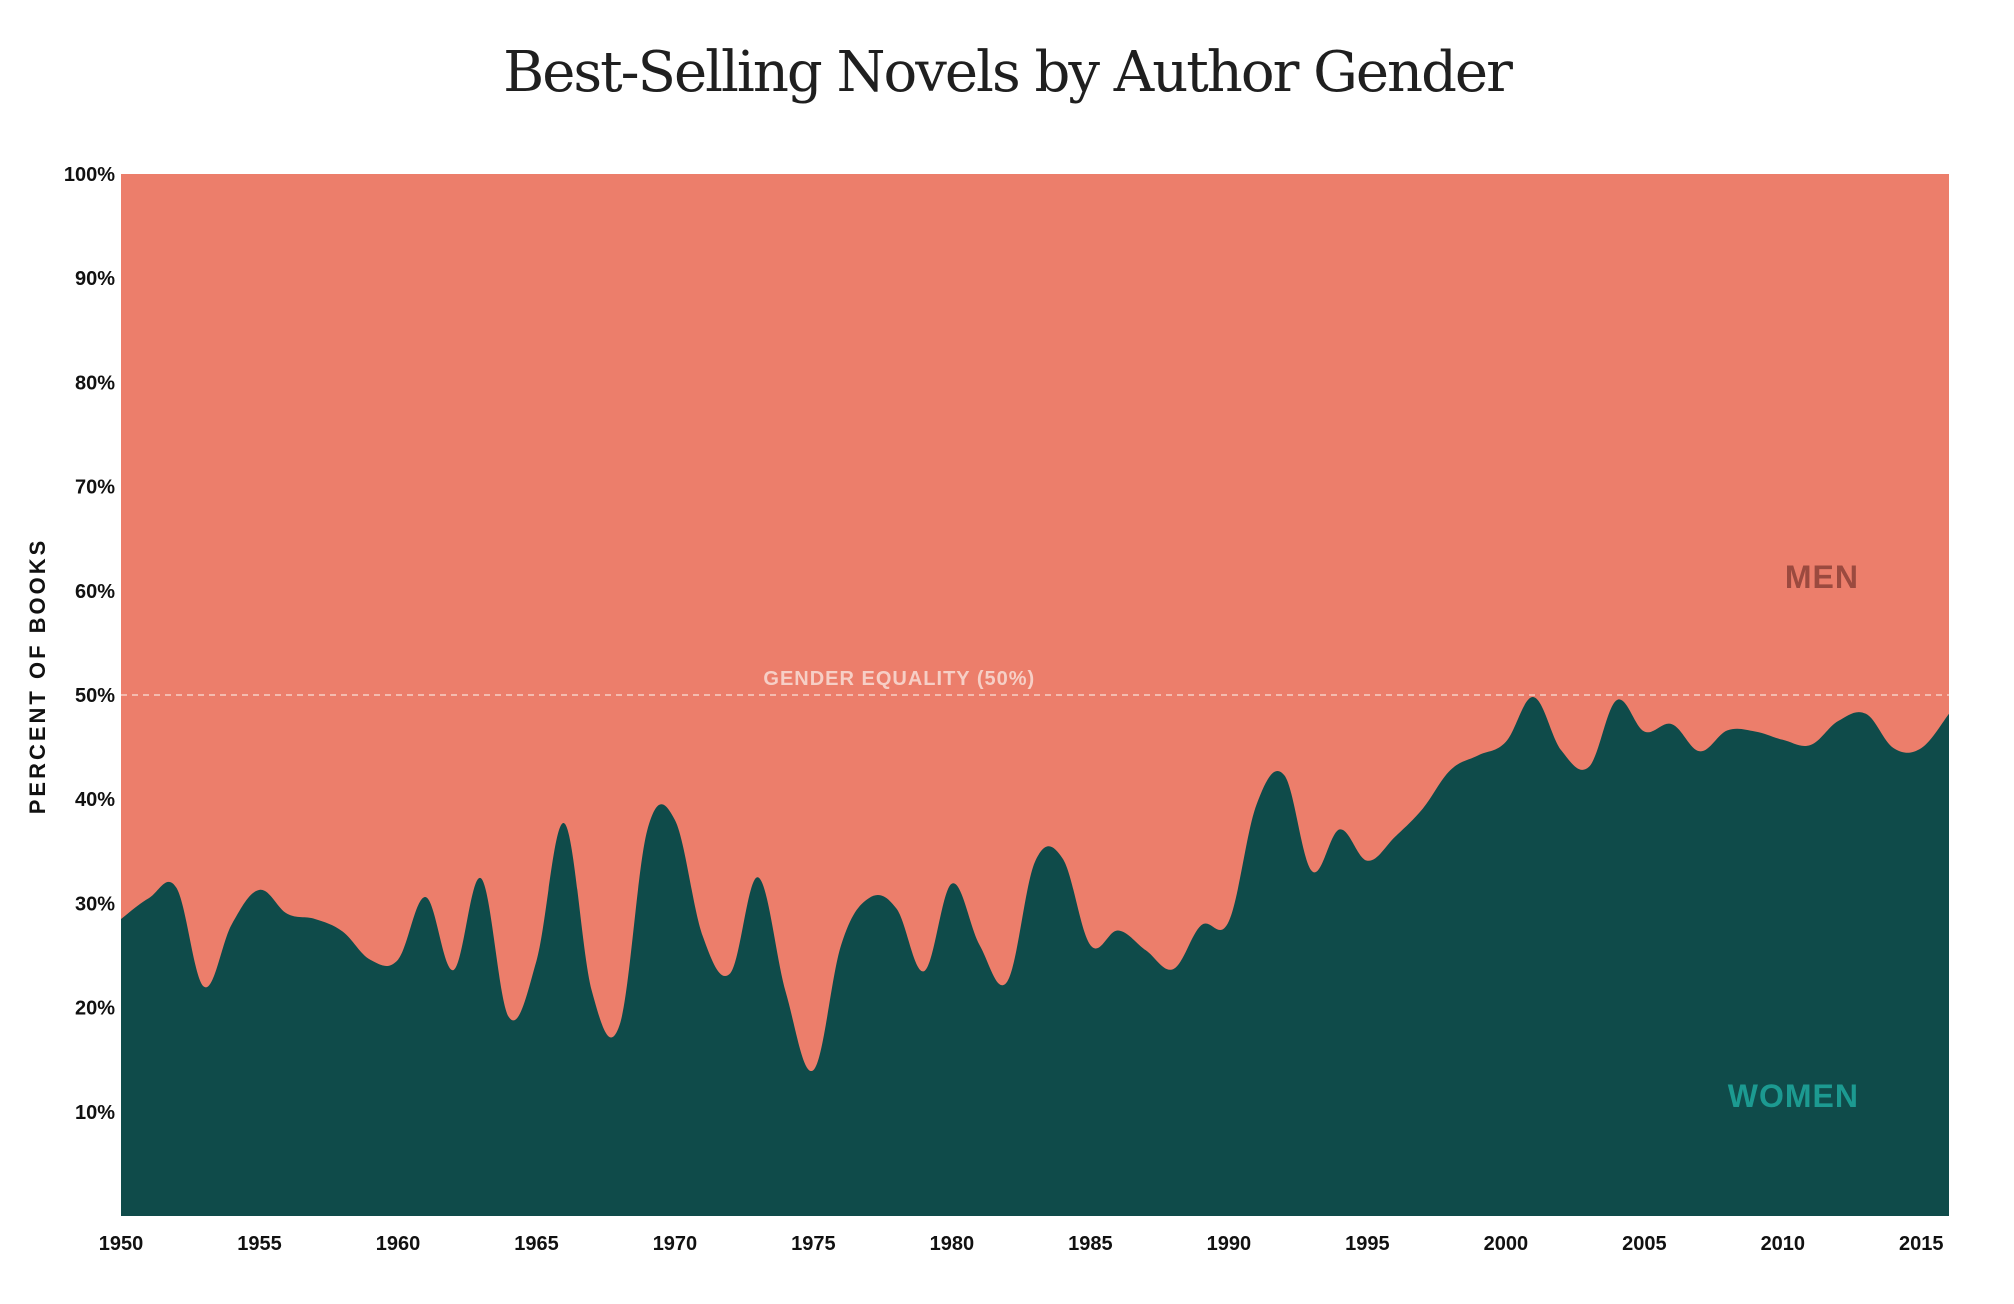 This screenshot has height=1304, width=2014. I want to click on x-tick-label: 1995, so click(1367, 1244).